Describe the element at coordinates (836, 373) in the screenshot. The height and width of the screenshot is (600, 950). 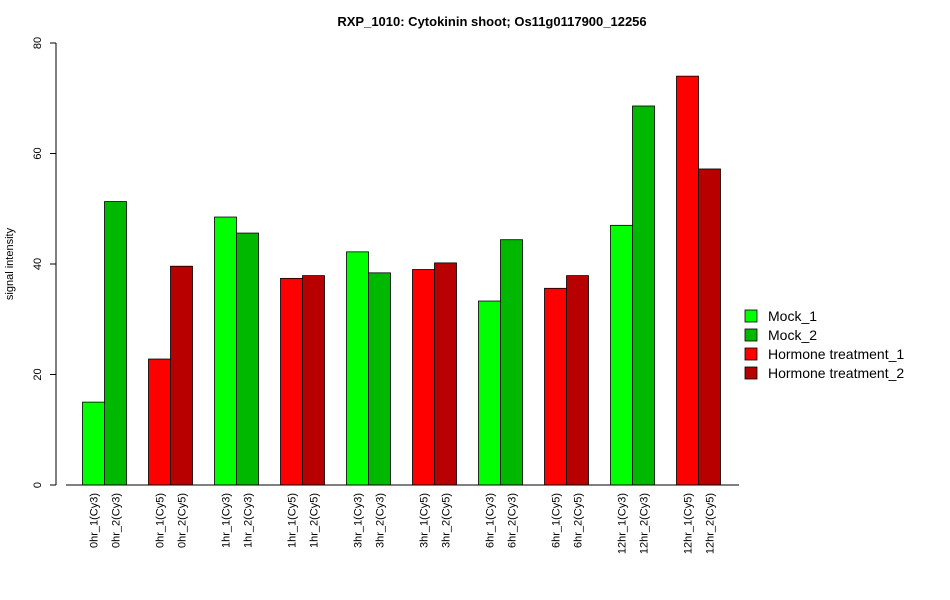
I see `legend-label: Hormone treatment_2` at that location.